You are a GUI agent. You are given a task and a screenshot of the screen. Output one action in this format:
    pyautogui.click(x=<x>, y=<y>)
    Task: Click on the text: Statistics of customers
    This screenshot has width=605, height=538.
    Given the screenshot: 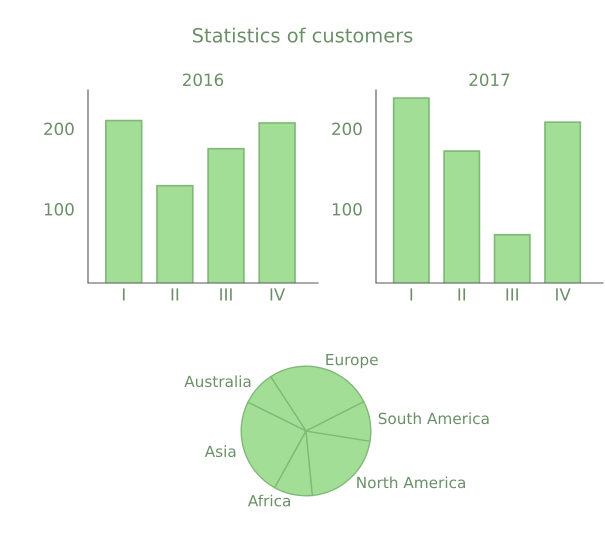 What is the action you would take?
    pyautogui.click(x=302, y=35)
    